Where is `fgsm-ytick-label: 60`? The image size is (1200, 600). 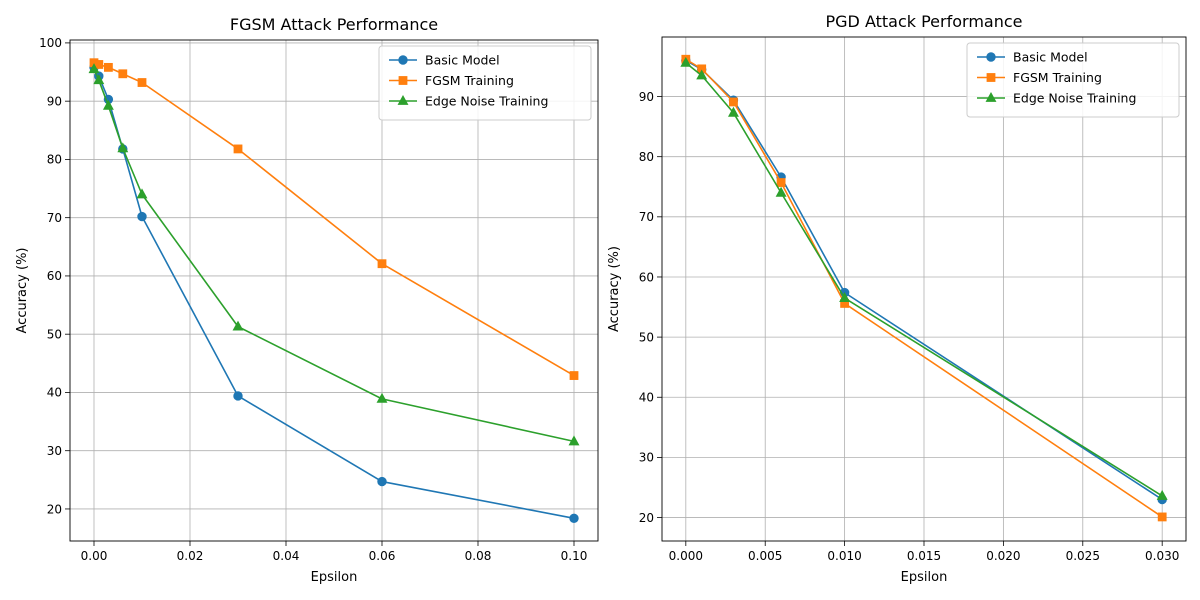 fgsm-ytick-label: 60 is located at coordinates (54, 276).